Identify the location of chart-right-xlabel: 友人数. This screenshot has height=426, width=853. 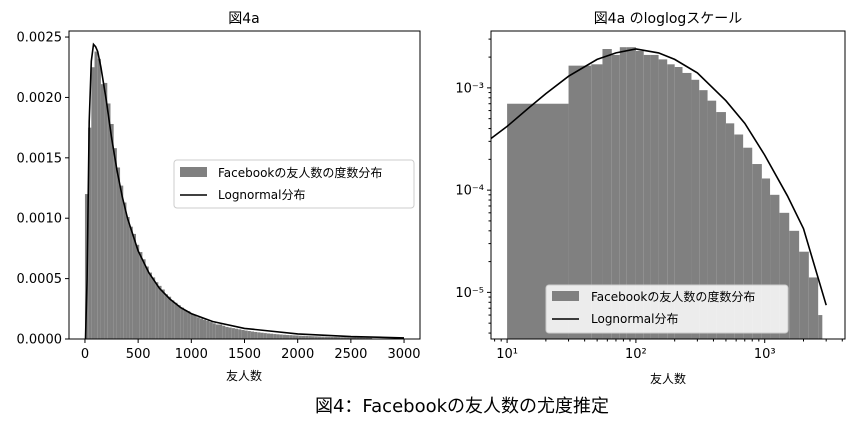
(668, 378).